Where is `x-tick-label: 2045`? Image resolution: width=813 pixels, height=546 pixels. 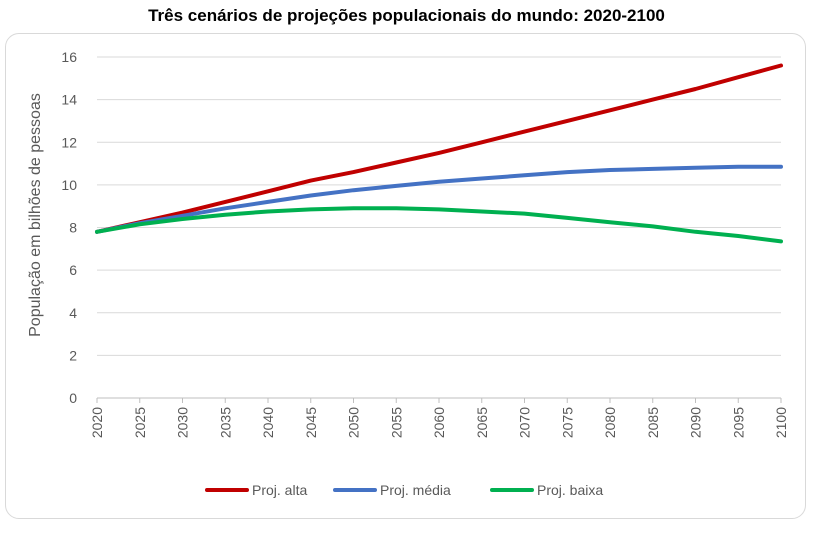 x-tick-label: 2045 is located at coordinates (311, 422).